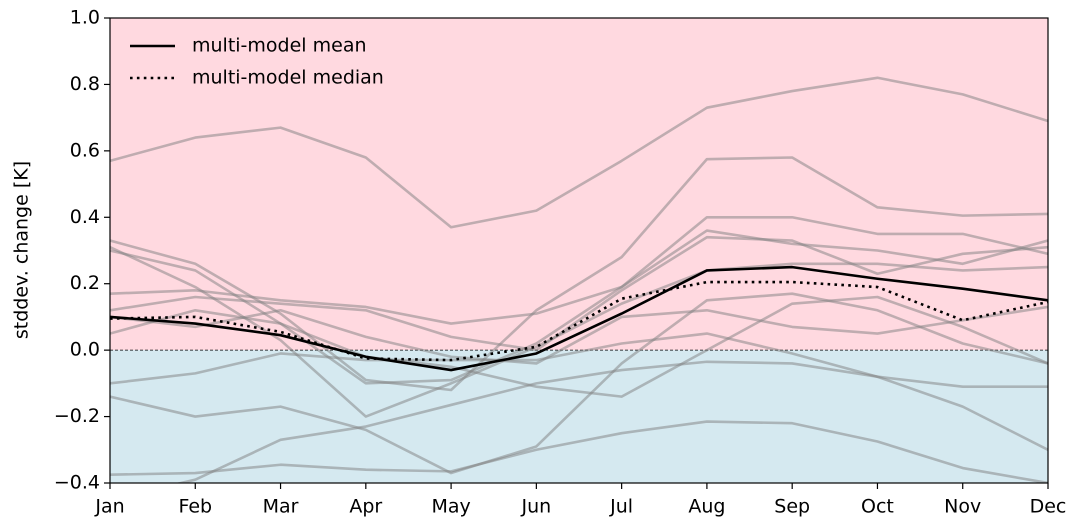  What do you see at coordinates (85, 350) in the screenshot?
I see `y-tick-label: 0.0` at bounding box center [85, 350].